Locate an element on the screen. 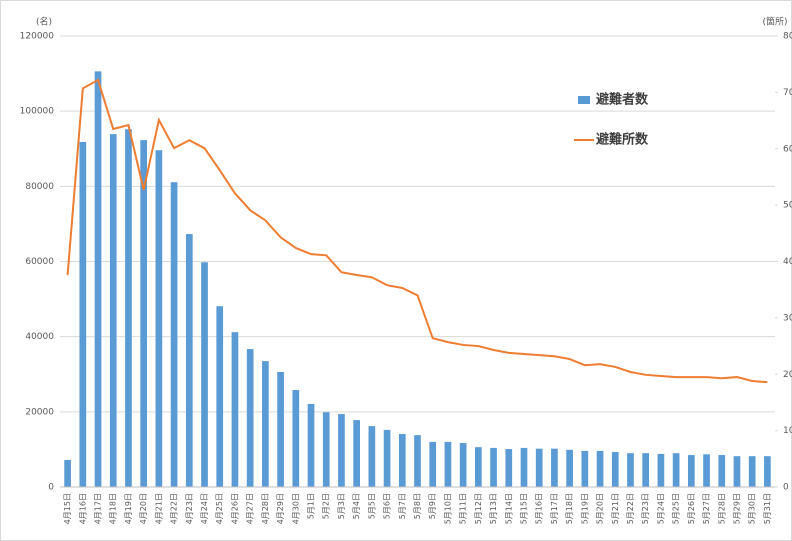 The image size is (792, 541). x-tick-label: 4月21日 is located at coordinates (158, 508).